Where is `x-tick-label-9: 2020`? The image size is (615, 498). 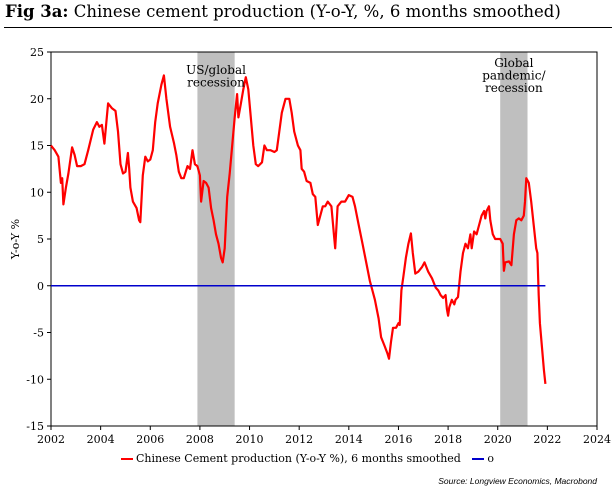
x-tick-label-9: 2020 is located at coordinates (498, 439).